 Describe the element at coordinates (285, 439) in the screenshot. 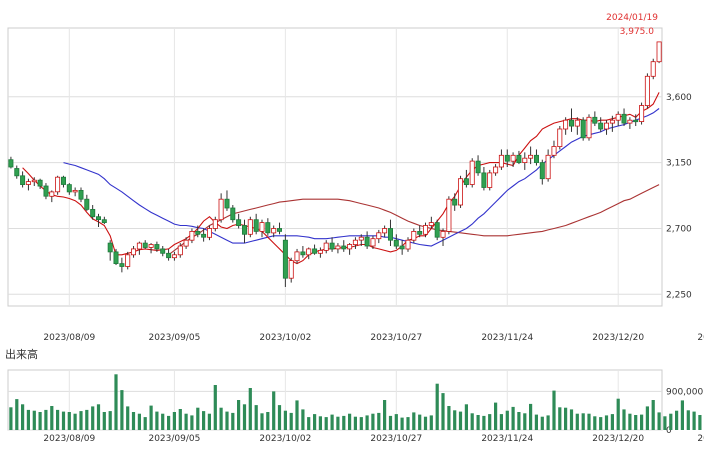

I see `volume-x-tick-label: 2023/10/02` at that location.